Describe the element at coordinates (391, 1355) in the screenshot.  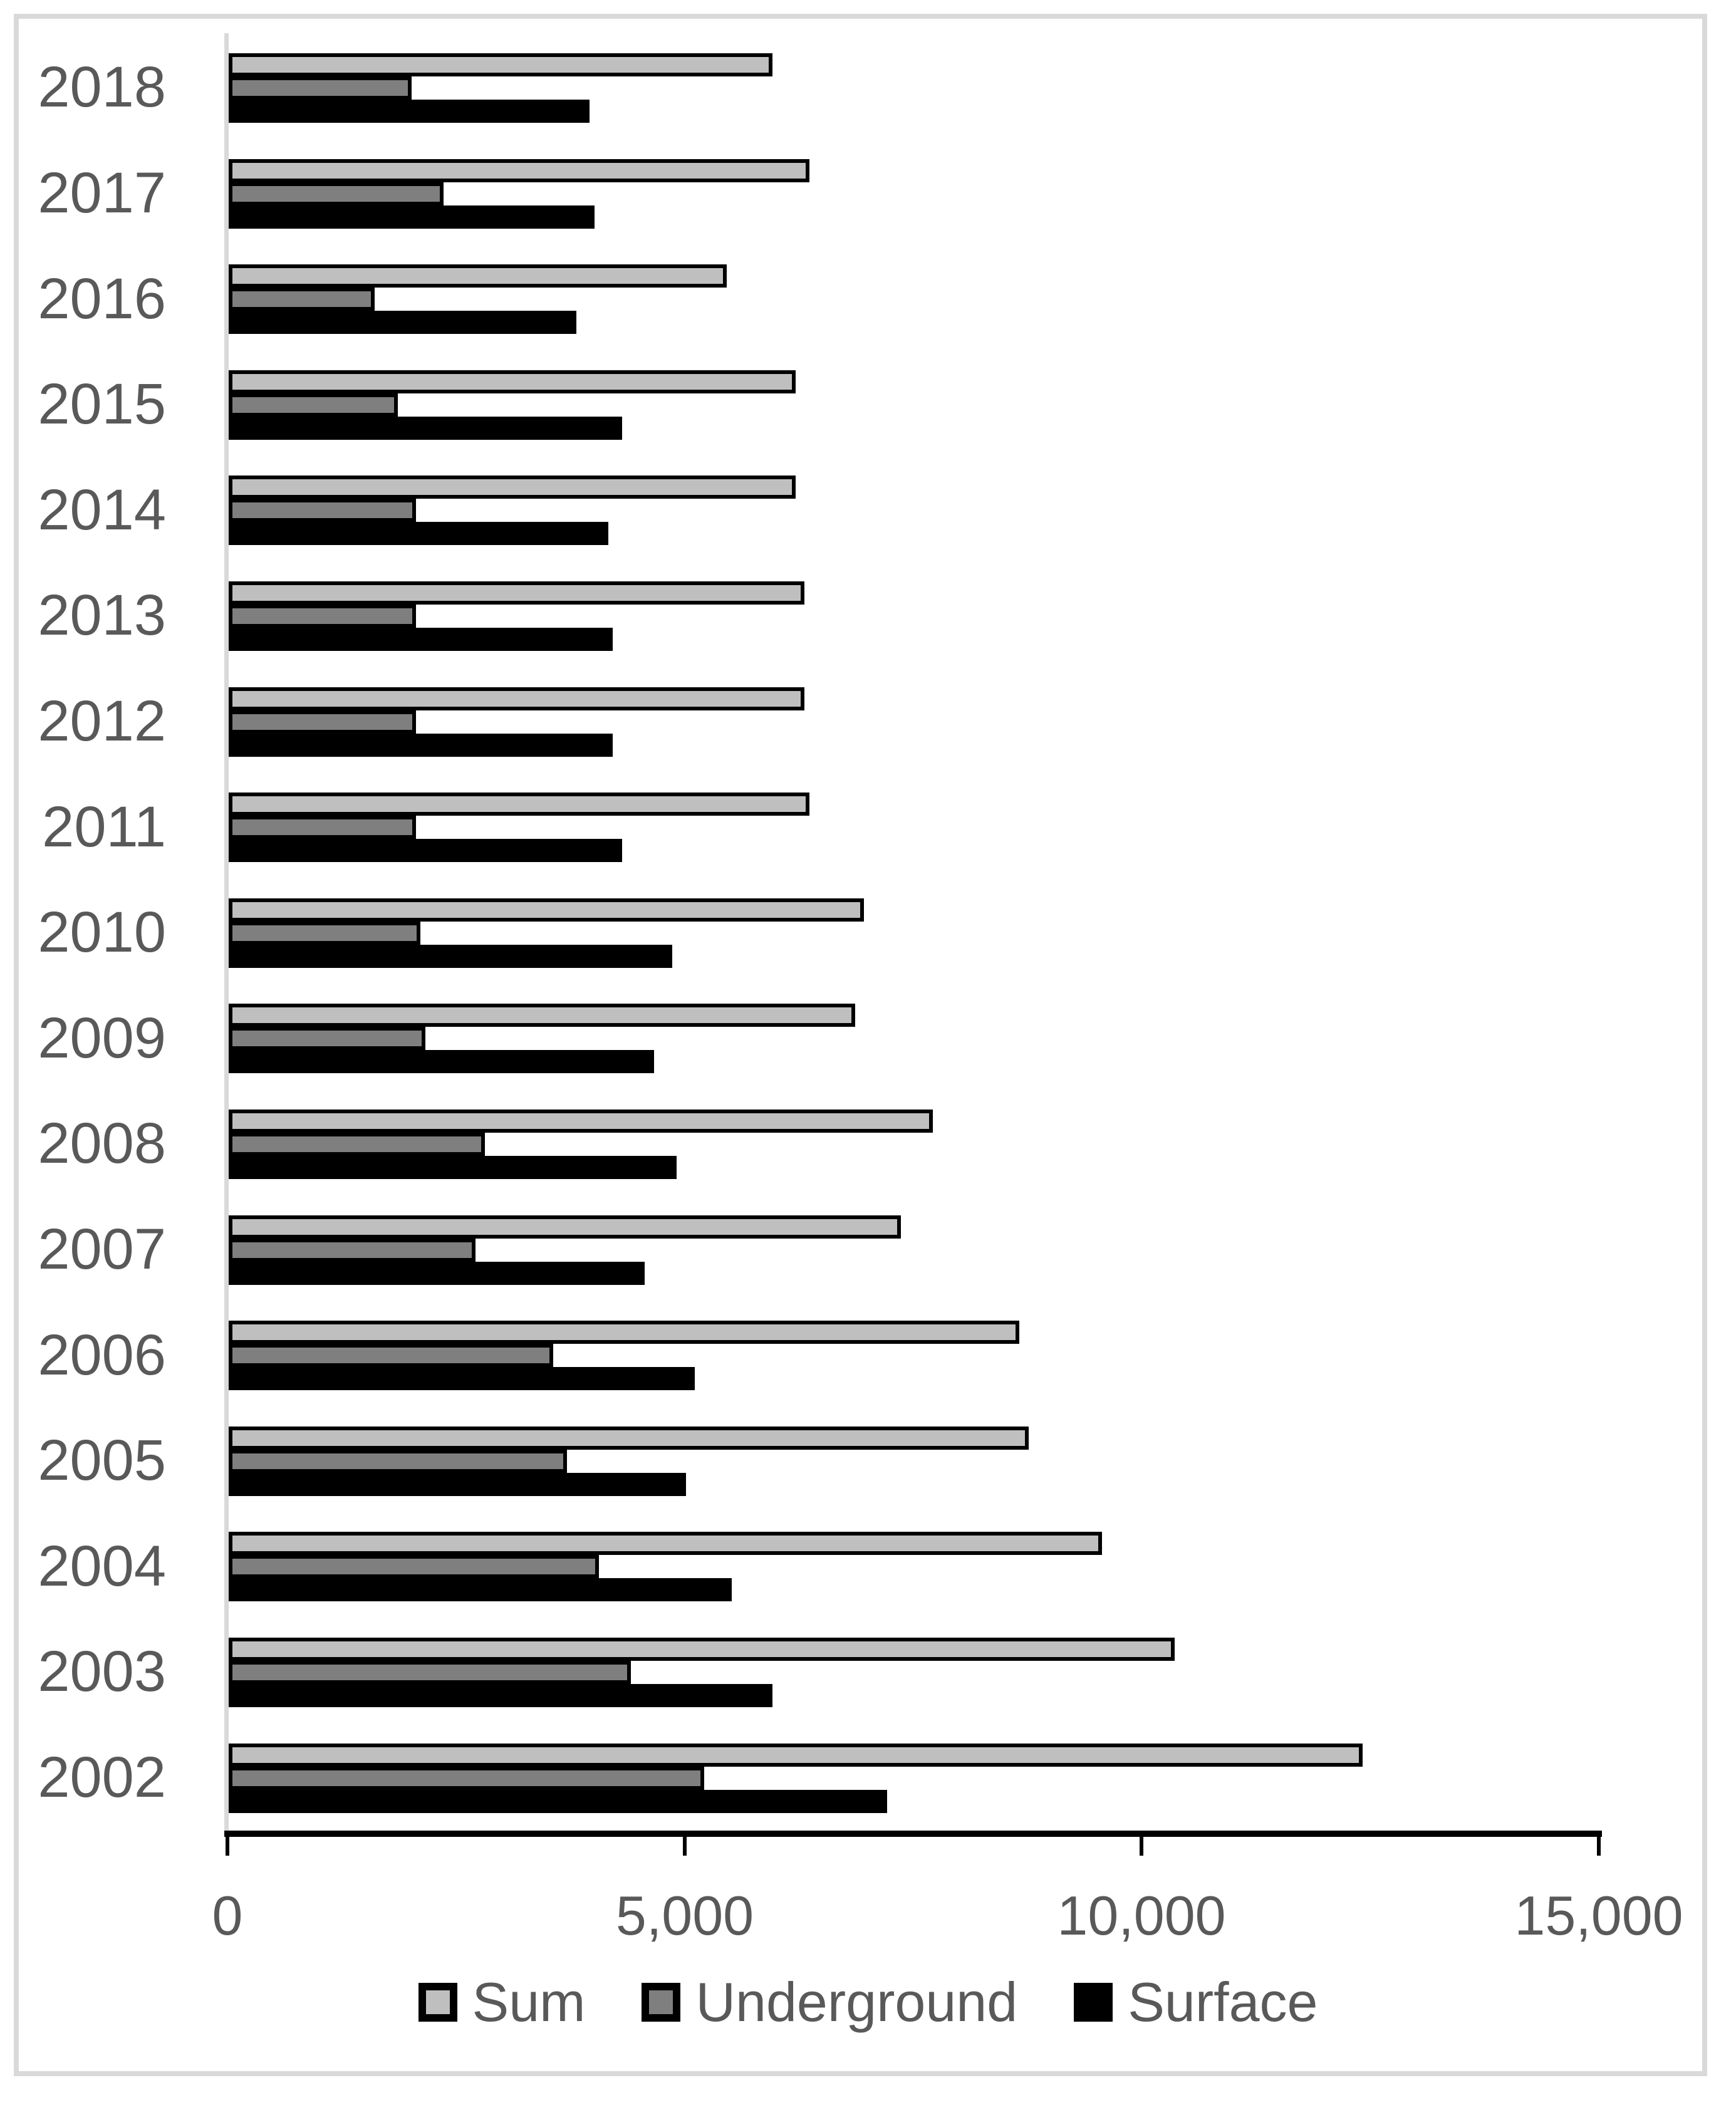
I see `bar-underground-2006` at that location.